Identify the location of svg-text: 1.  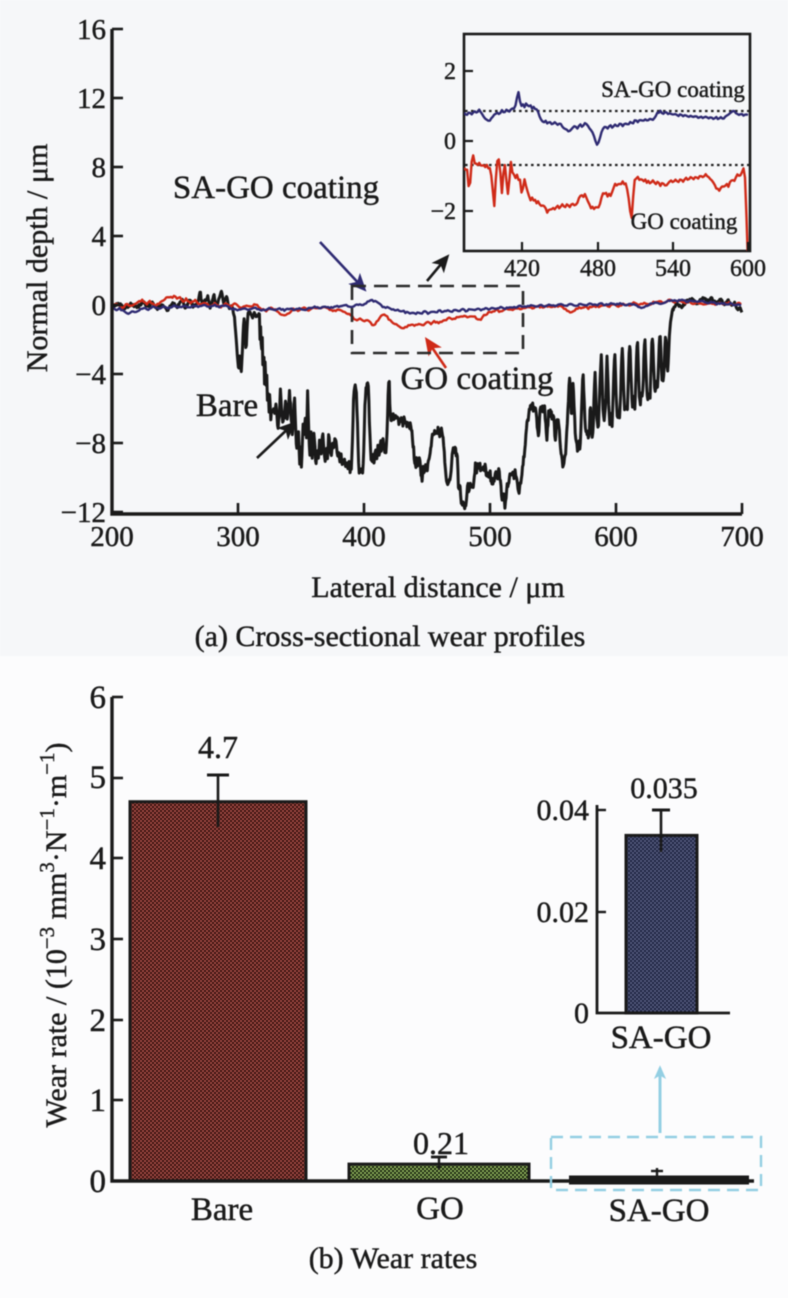
(98, 1101).